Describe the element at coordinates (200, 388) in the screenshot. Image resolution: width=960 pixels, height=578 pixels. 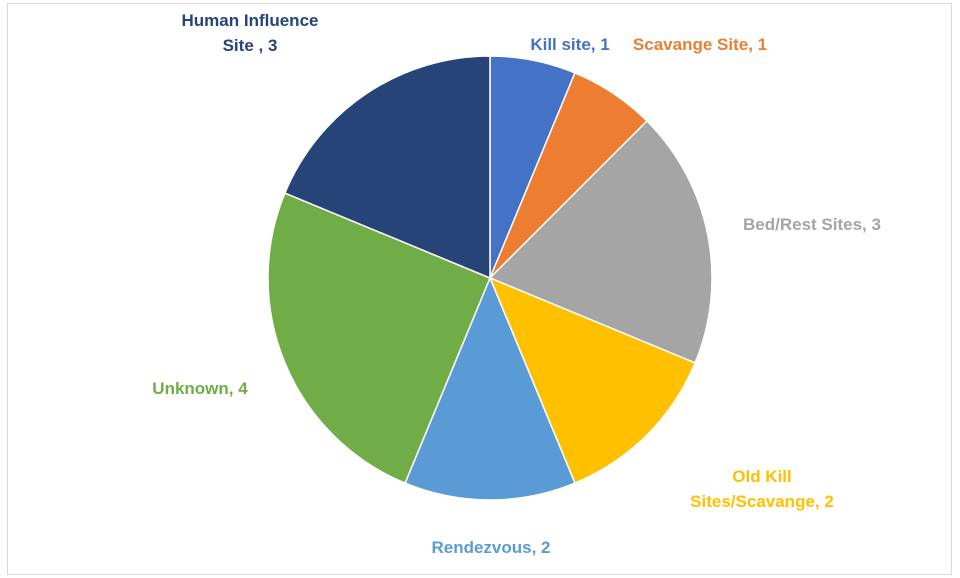
I see `data-label: Unknown, 4` at that location.